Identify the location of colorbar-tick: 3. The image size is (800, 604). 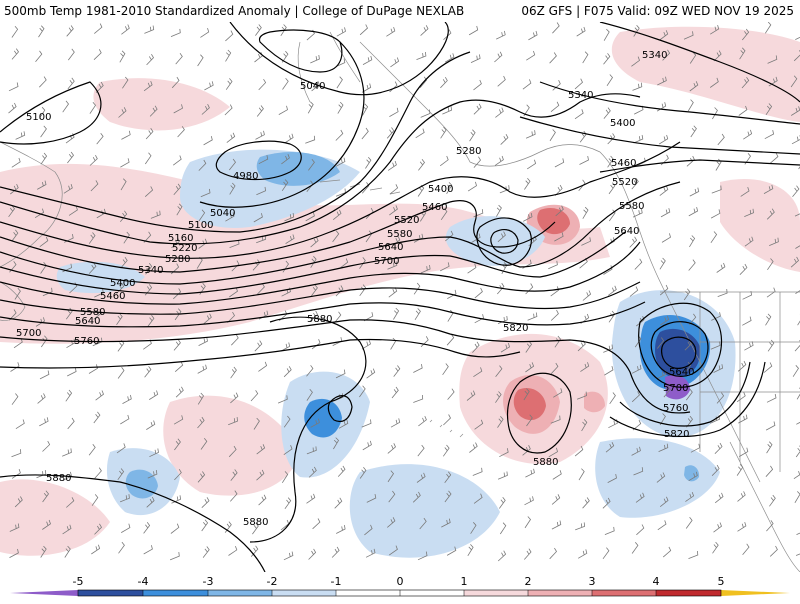
(592, 581).